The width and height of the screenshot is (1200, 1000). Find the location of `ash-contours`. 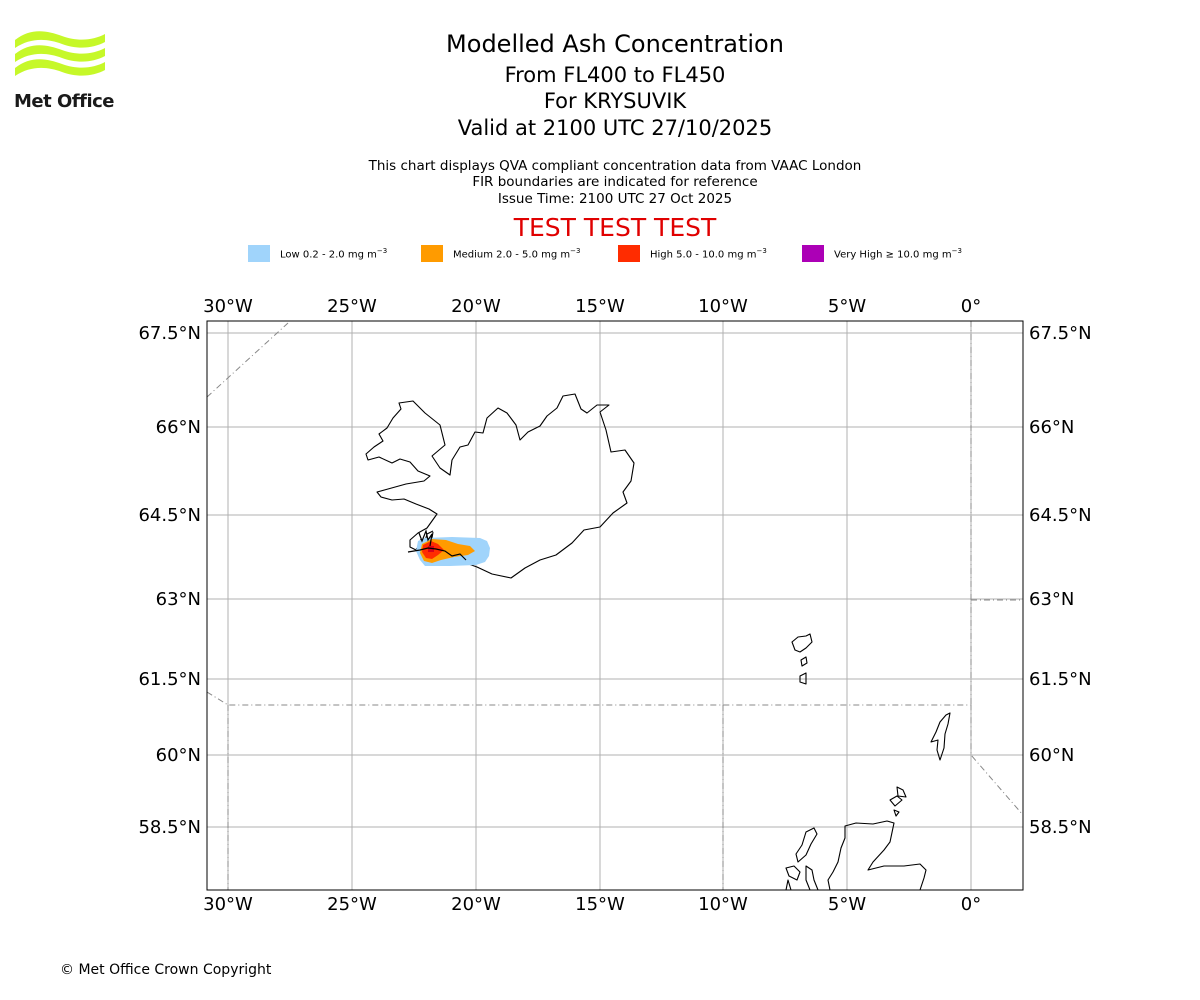

ash-contours is located at coordinates (453, 551).